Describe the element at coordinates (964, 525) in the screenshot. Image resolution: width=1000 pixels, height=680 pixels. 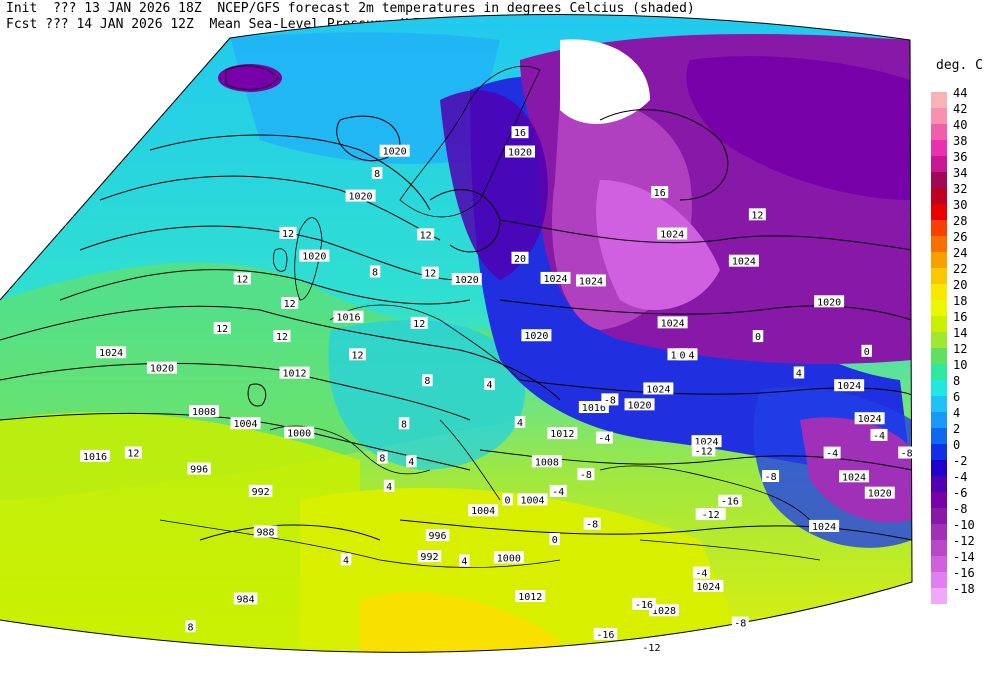
I see `legend-label: -10` at that location.